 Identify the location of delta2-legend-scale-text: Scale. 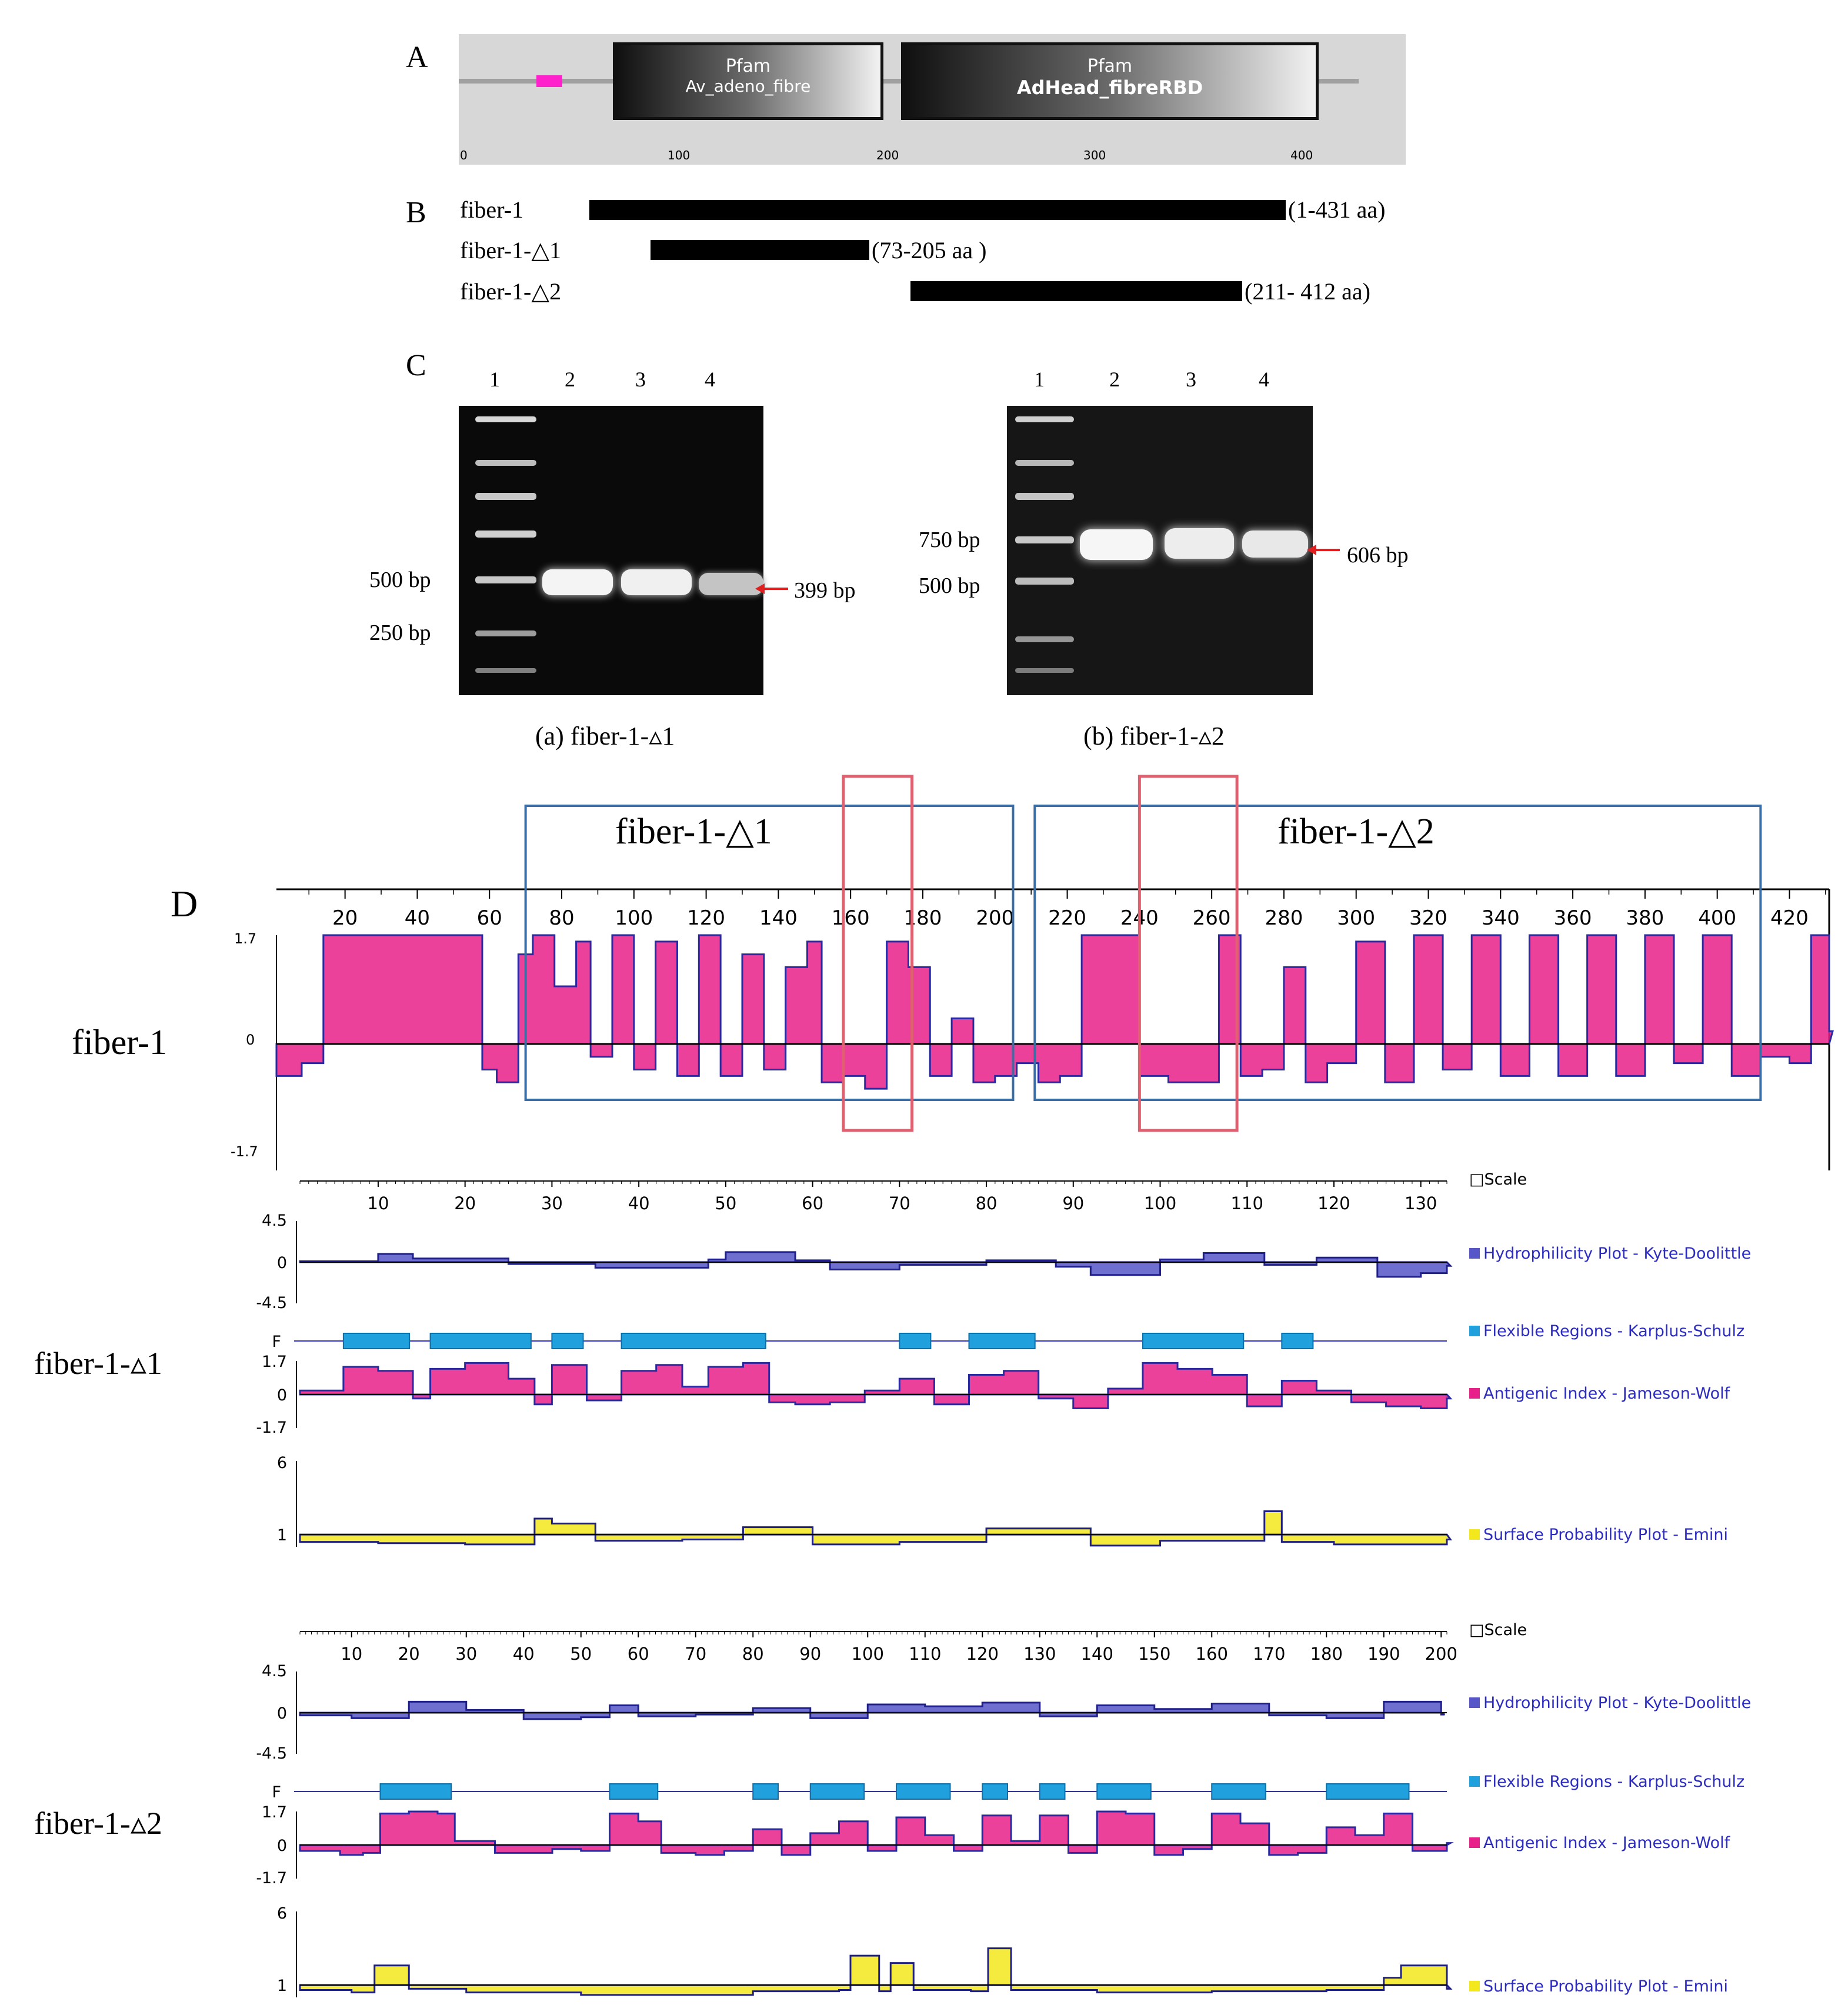
(1505, 1630).